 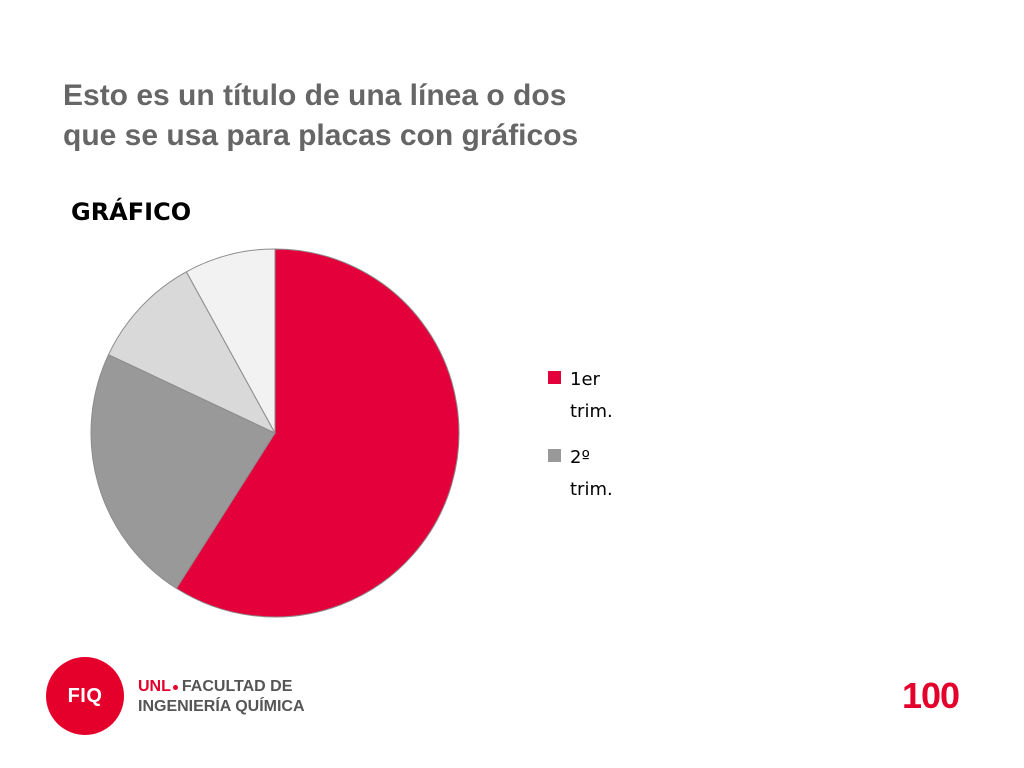 I want to click on fiq-logo-text: FIQ, so click(x=85, y=695).